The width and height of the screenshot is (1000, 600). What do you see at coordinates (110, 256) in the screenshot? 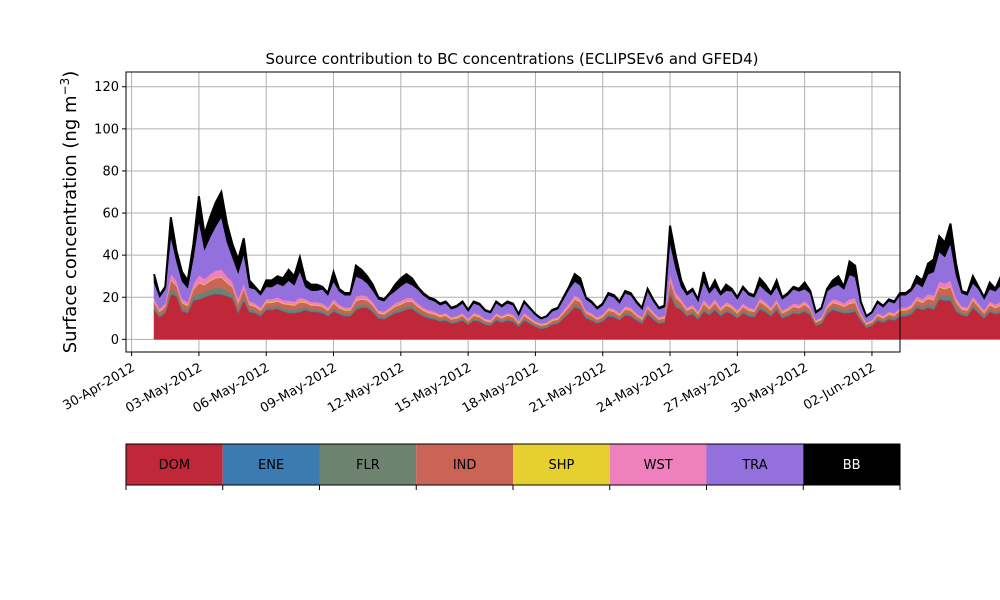
I see `y-tick-label: 40` at bounding box center [110, 256].